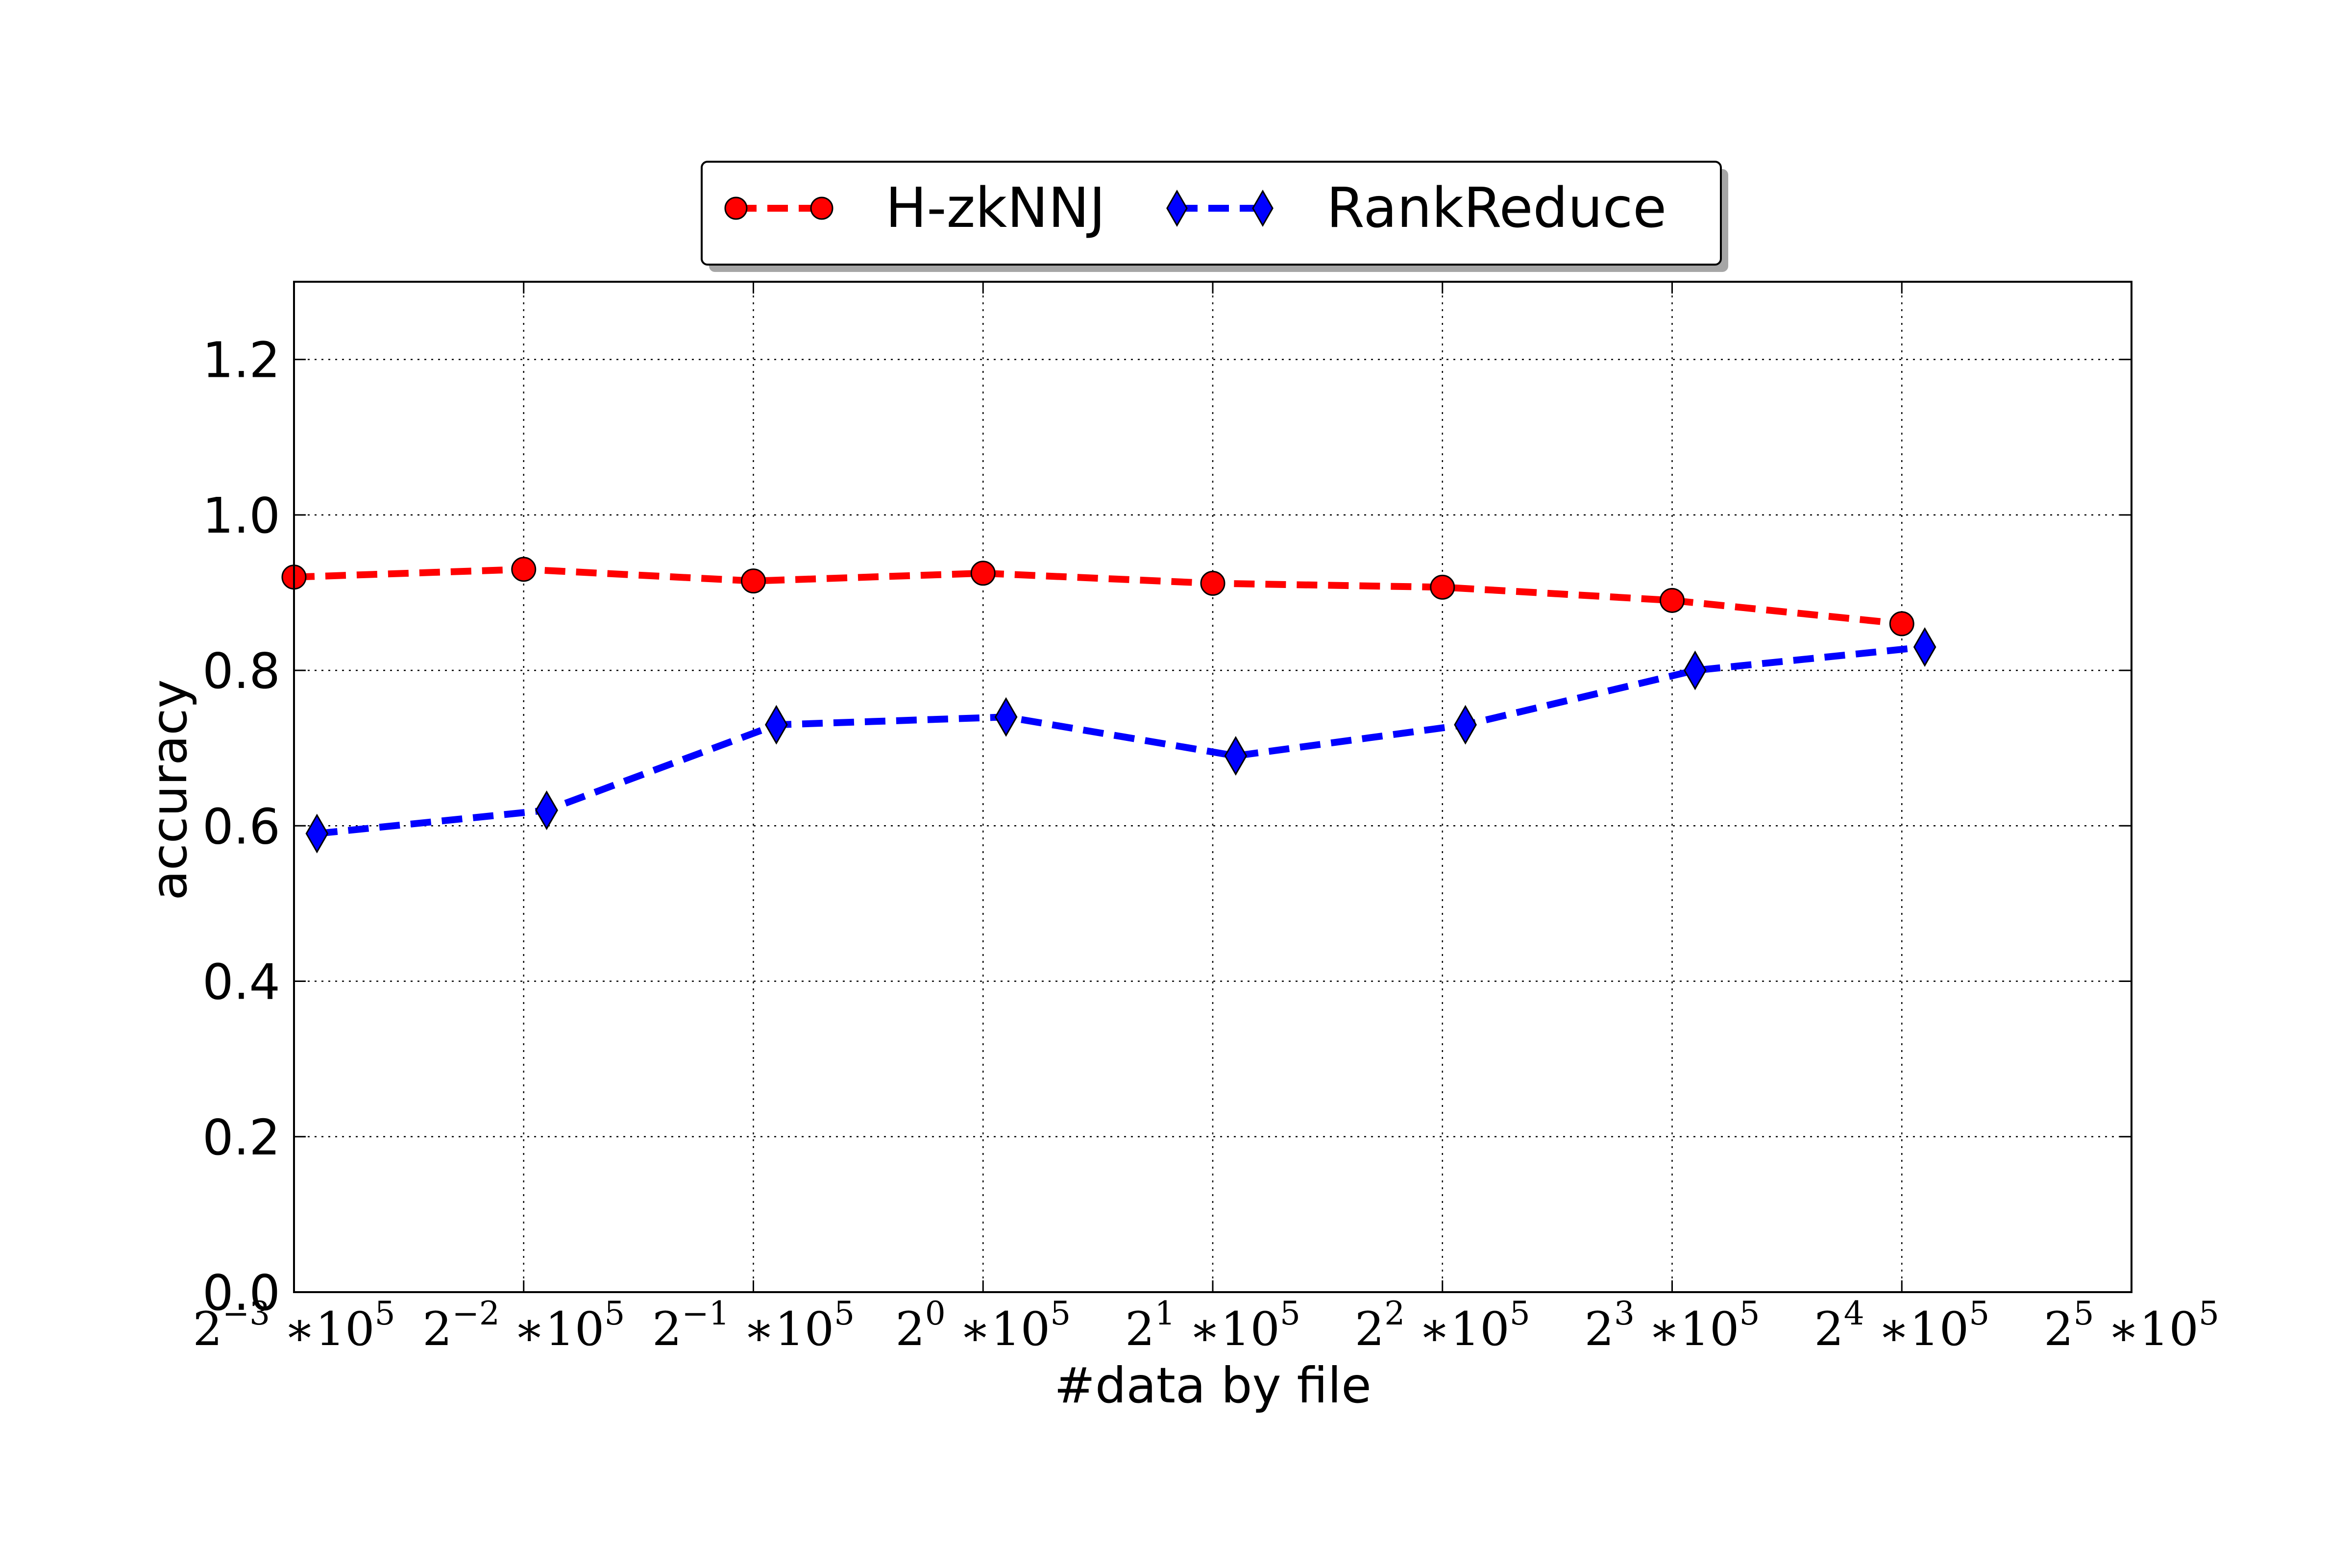 Image resolution: width=2352 pixels, height=1568 pixels. I want to click on y-tick-label: 0.2, so click(241, 1137).